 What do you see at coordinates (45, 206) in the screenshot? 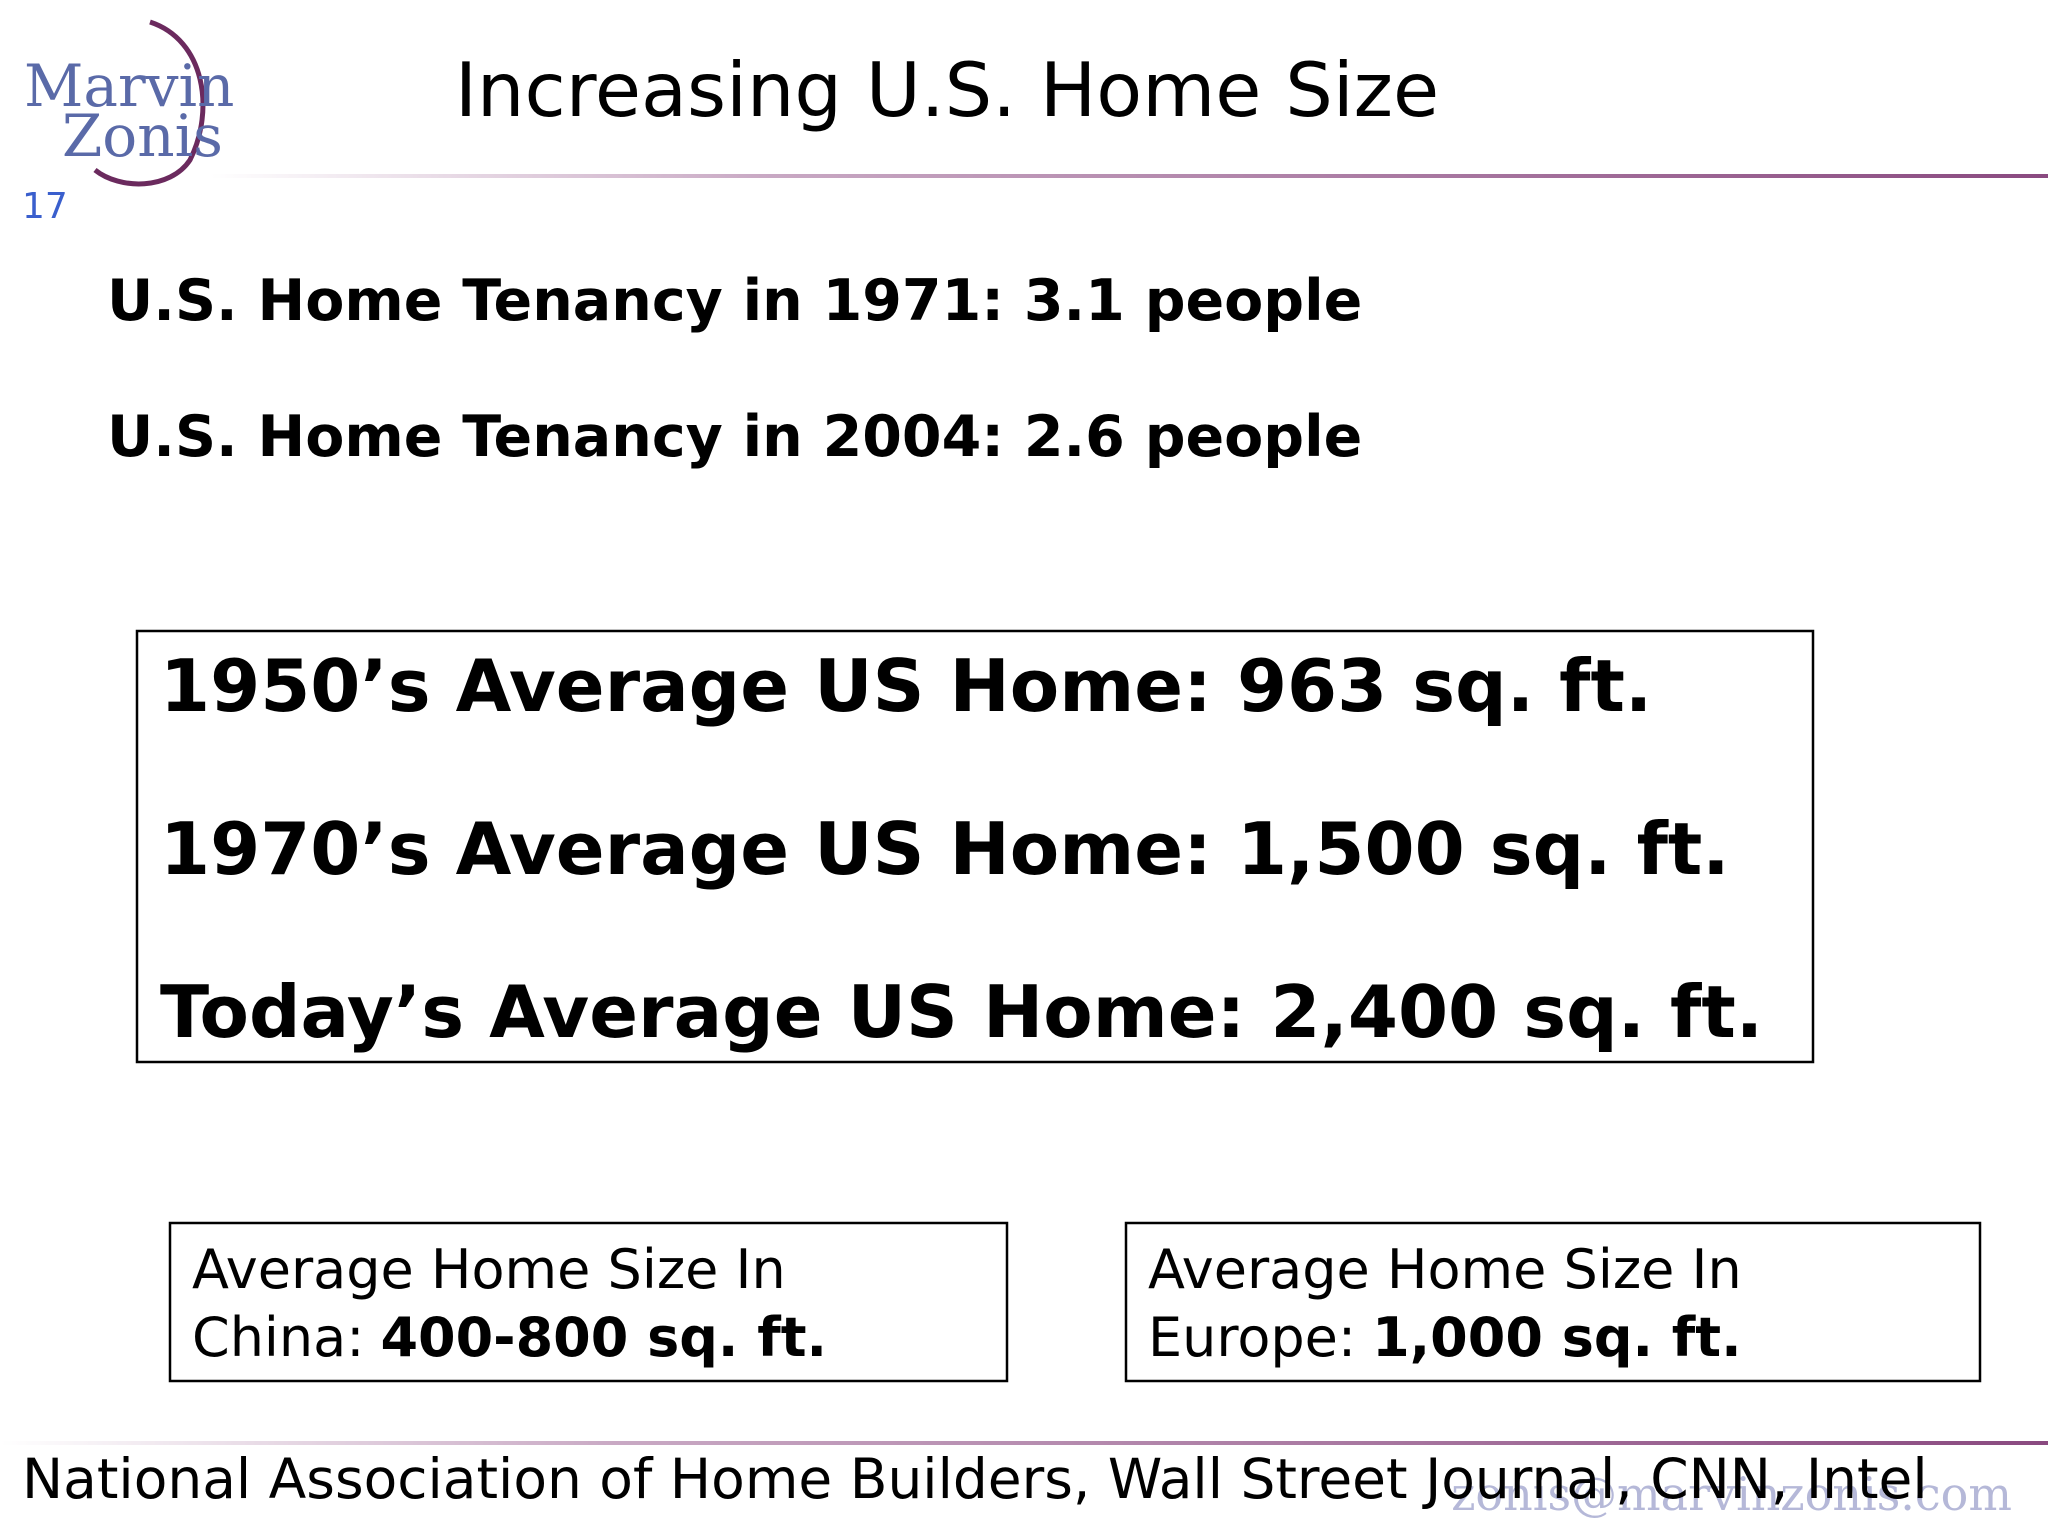
I see `slide-number: 17` at bounding box center [45, 206].